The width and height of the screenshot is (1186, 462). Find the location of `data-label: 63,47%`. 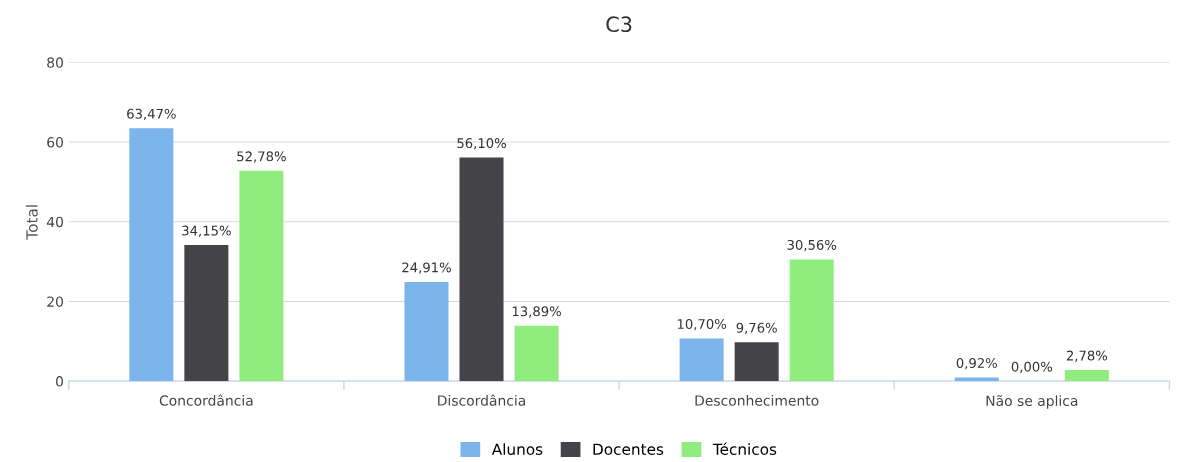

data-label: 63,47% is located at coordinates (151, 114).